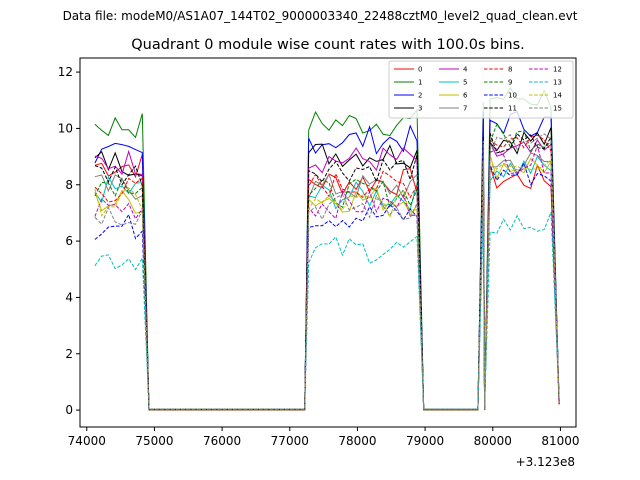 The height and width of the screenshot is (480, 640). I want to click on legend-label-11: 11, so click(512, 109).